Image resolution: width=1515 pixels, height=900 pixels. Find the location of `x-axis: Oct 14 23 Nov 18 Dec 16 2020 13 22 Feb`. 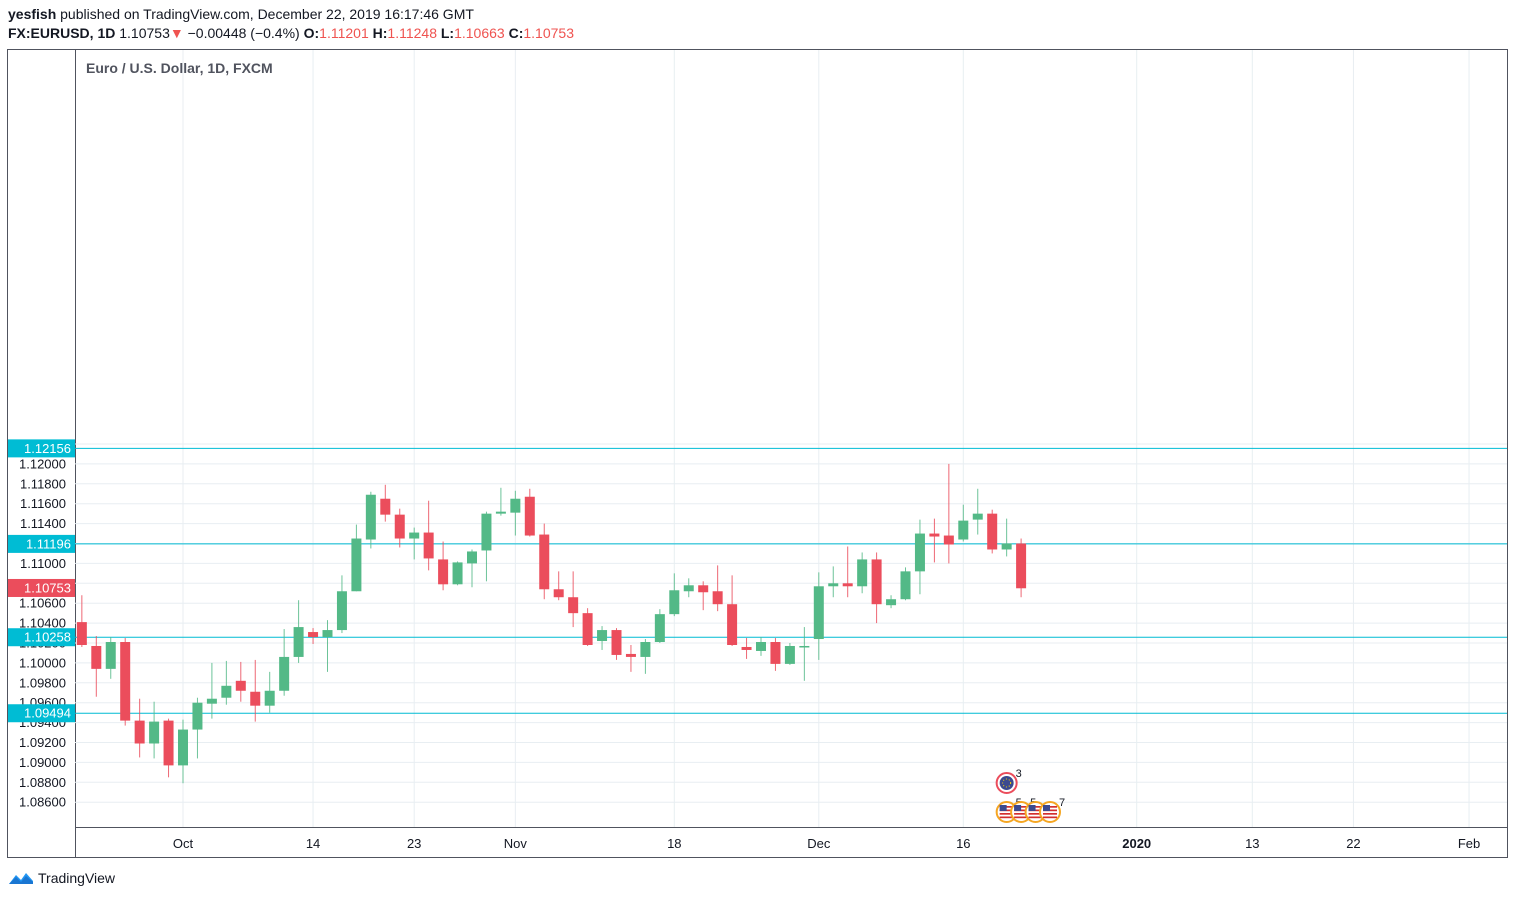

x-axis: Oct 14 23 Nov 18 Dec 16 2020 13 22 Feb is located at coordinates (826, 843).